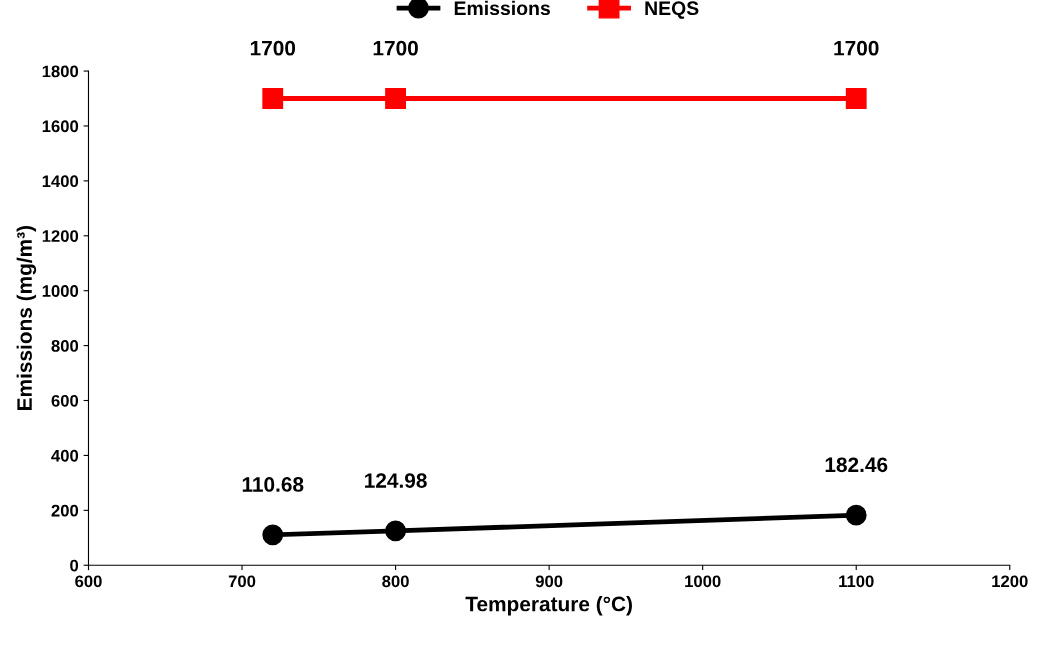  Describe the element at coordinates (1010, 581) in the screenshot. I see `x-tick-label: 1200` at that location.